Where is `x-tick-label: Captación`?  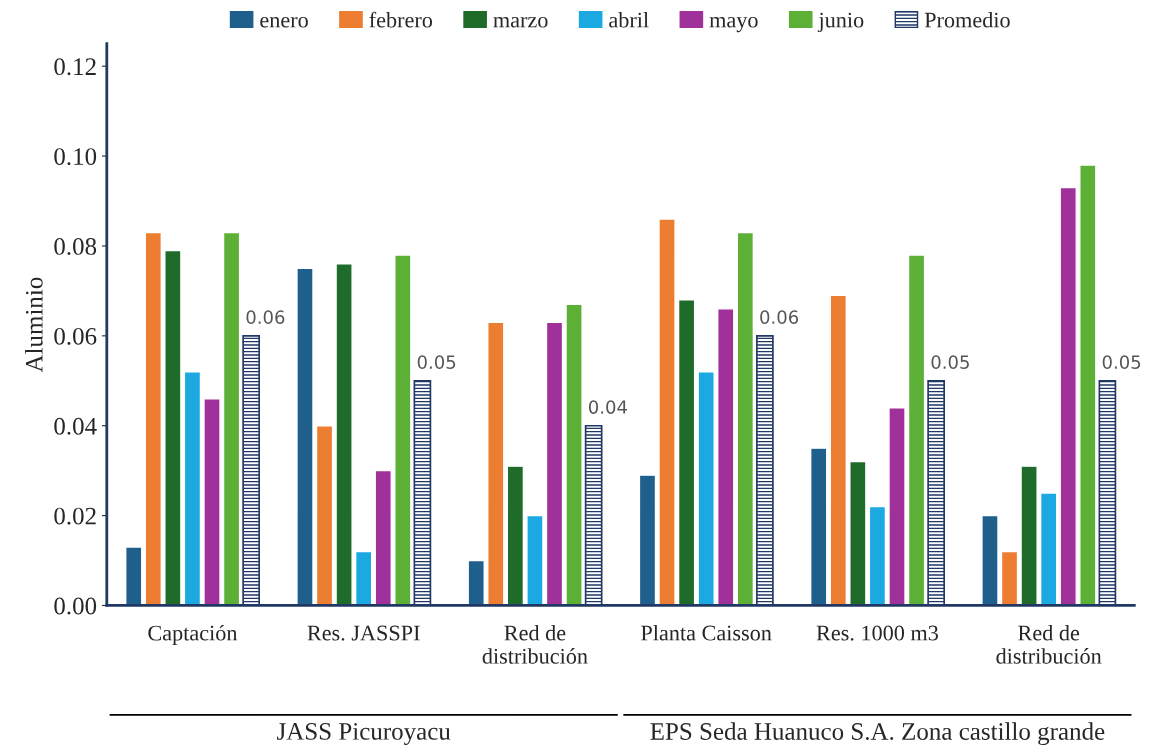
x-tick-label: Captación is located at coordinates (193, 635).